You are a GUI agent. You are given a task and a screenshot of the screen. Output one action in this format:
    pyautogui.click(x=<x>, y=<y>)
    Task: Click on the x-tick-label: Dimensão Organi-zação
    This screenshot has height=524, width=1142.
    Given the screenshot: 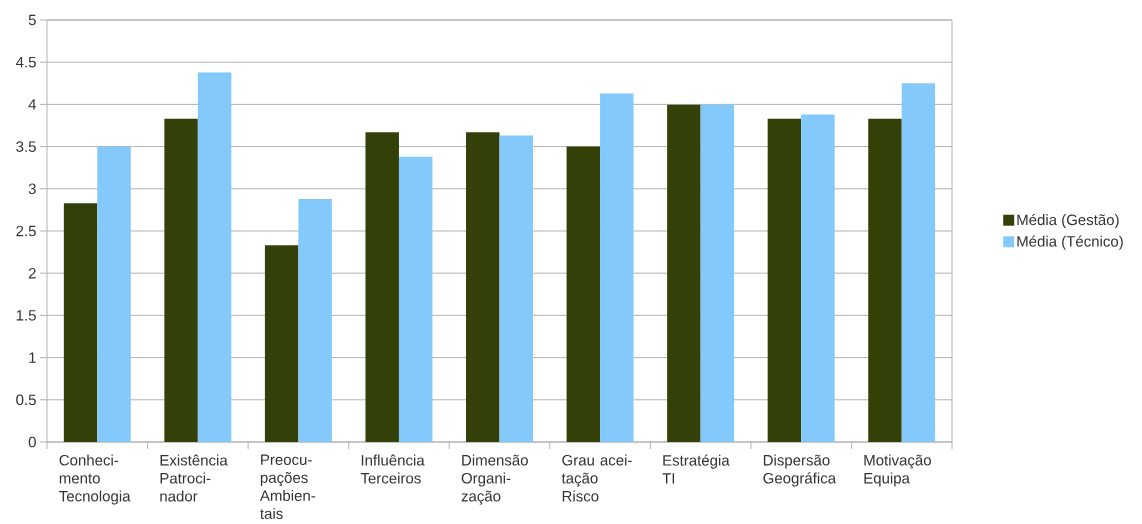 What is the action you would take?
    pyautogui.click(x=494, y=479)
    